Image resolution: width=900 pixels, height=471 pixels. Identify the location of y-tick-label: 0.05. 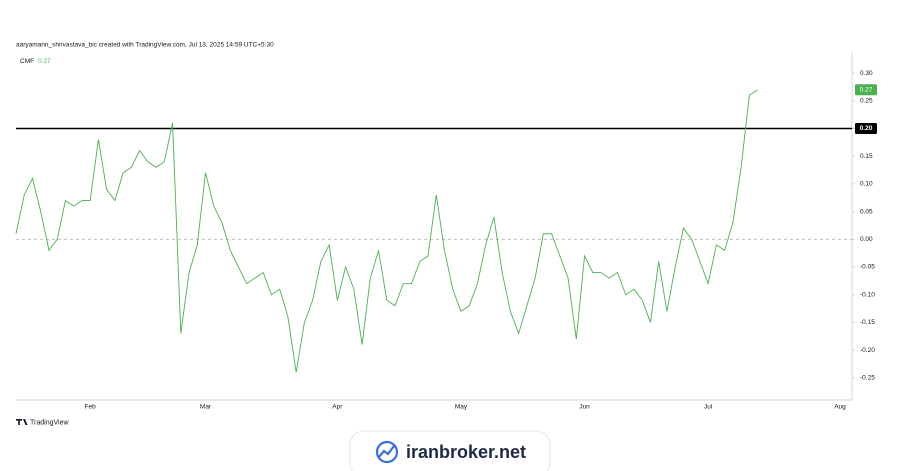
(866, 211).